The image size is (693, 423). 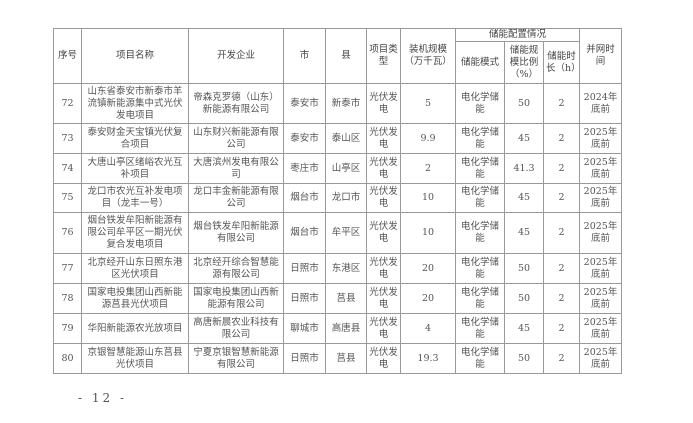 What do you see at coordinates (304, 198) in the screenshot?
I see `cell-city: 烟台市` at bounding box center [304, 198].